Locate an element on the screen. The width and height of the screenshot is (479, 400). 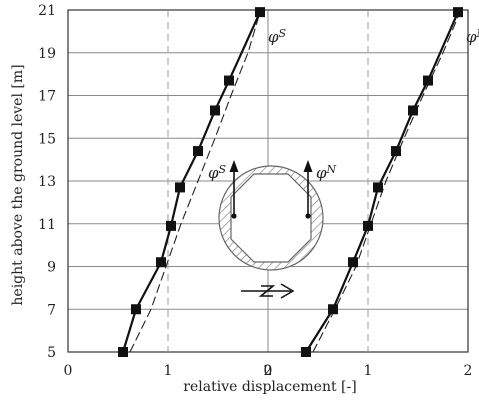
x-tick-label-left: 0 is located at coordinates (68, 371).